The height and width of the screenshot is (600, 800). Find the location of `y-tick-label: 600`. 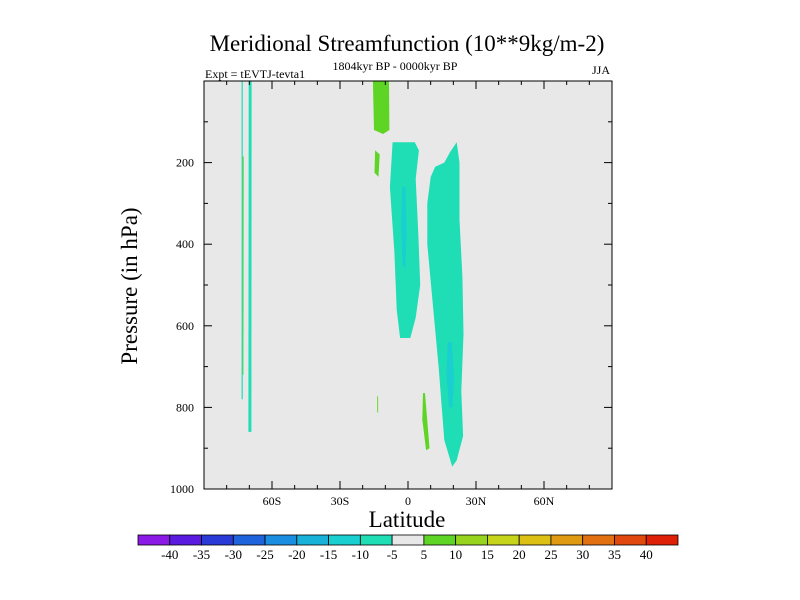

y-tick-label: 600 is located at coordinates (185, 326).